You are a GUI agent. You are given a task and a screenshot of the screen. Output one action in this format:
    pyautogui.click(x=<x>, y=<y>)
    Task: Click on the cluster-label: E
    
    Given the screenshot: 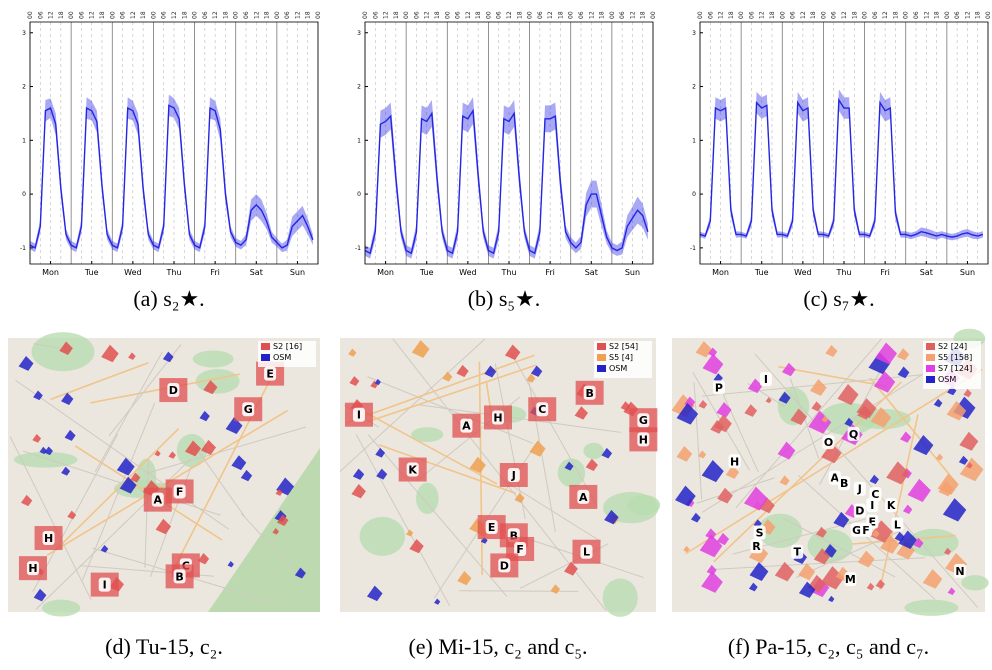 What is the action you would take?
    pyautogui.click(x=492, y=527)
    